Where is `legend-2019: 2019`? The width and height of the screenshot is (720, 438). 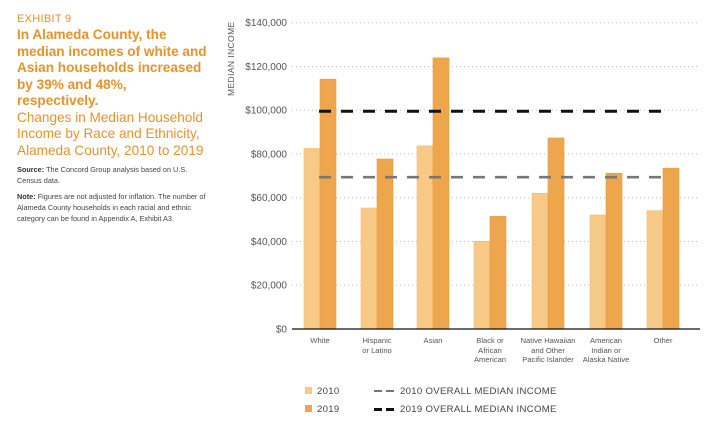
legend-2019: 2019 is located at coordinates (322, 409).